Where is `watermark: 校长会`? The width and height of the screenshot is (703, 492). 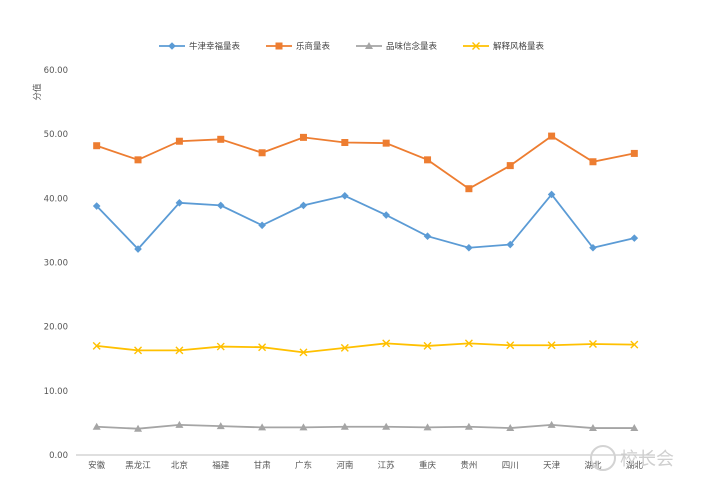 watermark: 校长会 is located at coordinates (632, 458).